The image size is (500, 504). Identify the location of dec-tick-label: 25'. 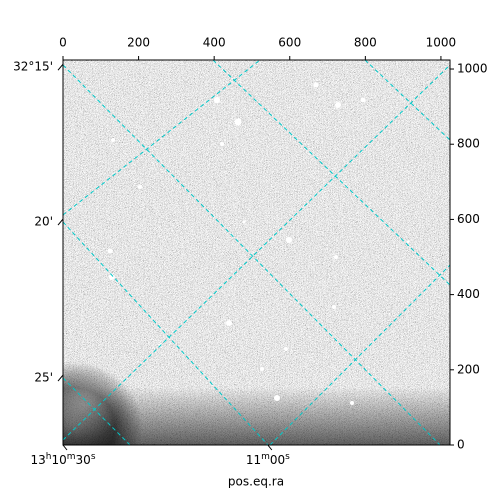
(43, 378).